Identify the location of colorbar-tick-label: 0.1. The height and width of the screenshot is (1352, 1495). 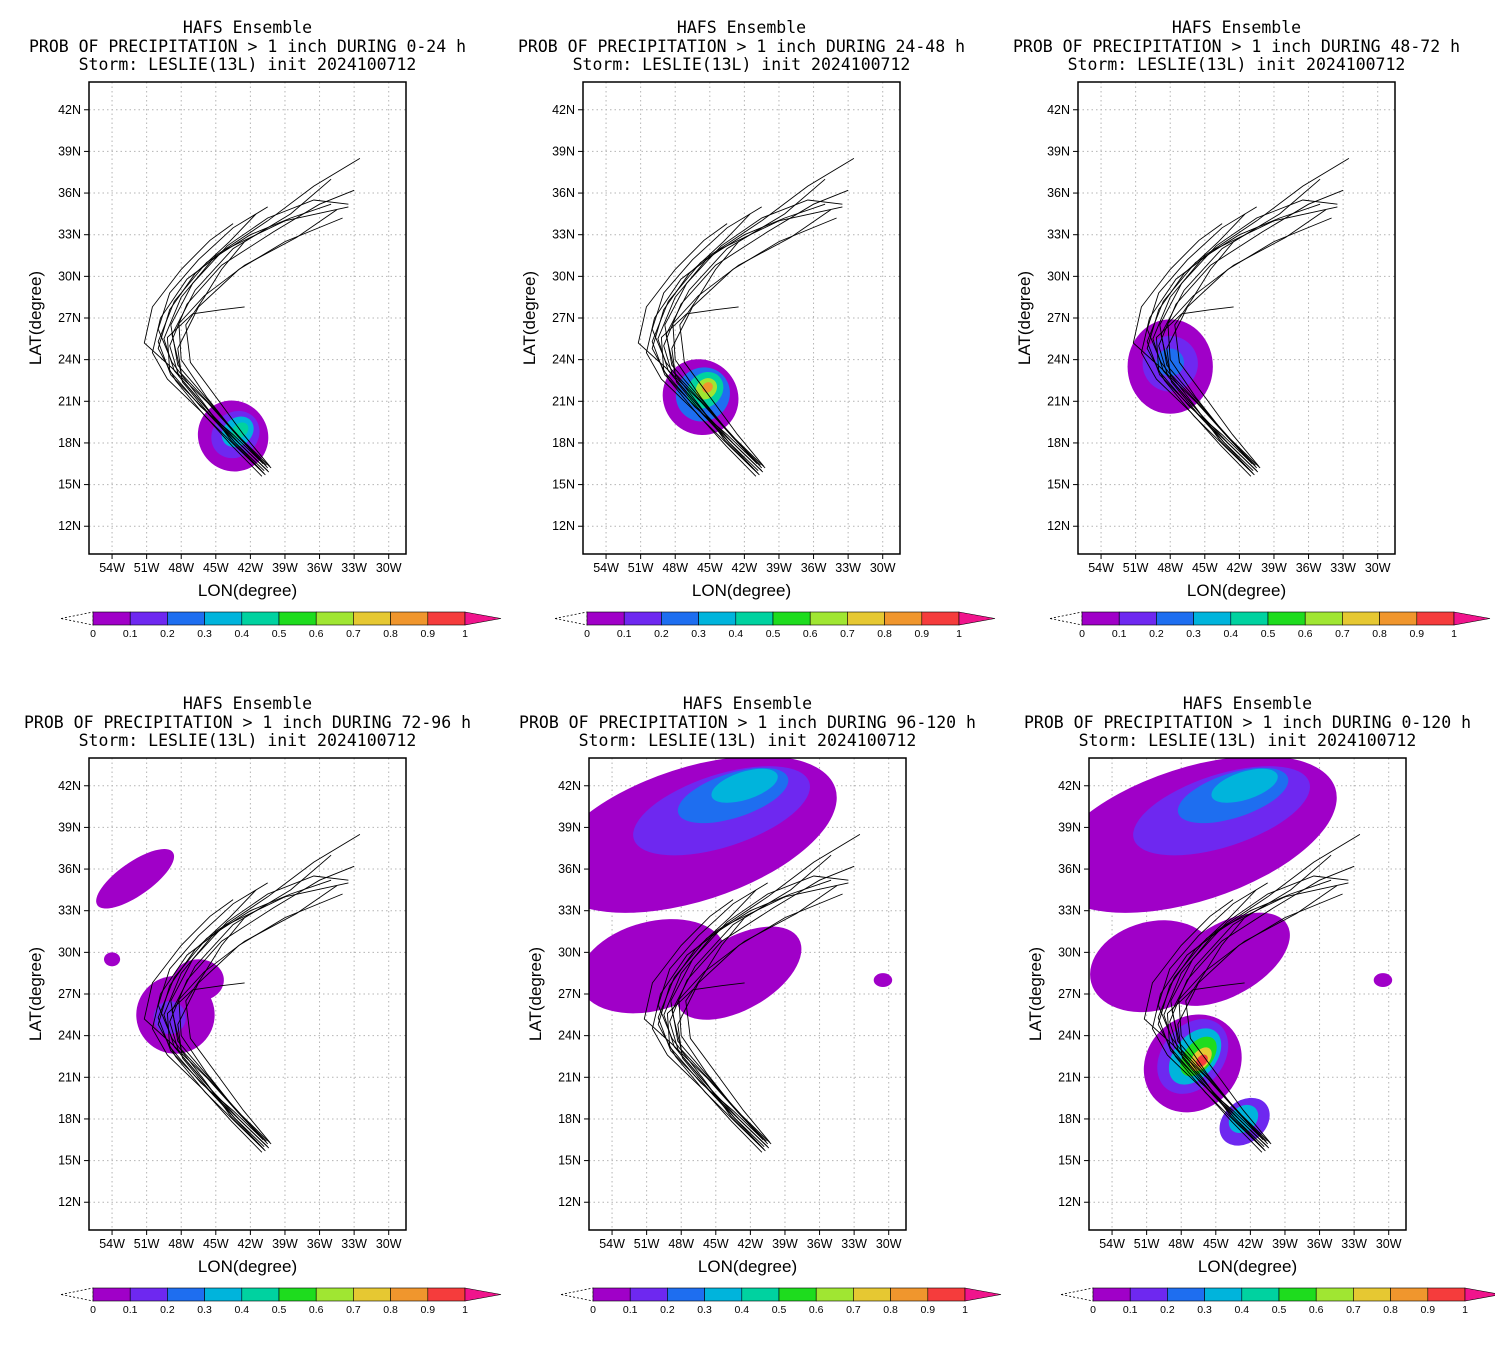
(130, 634).